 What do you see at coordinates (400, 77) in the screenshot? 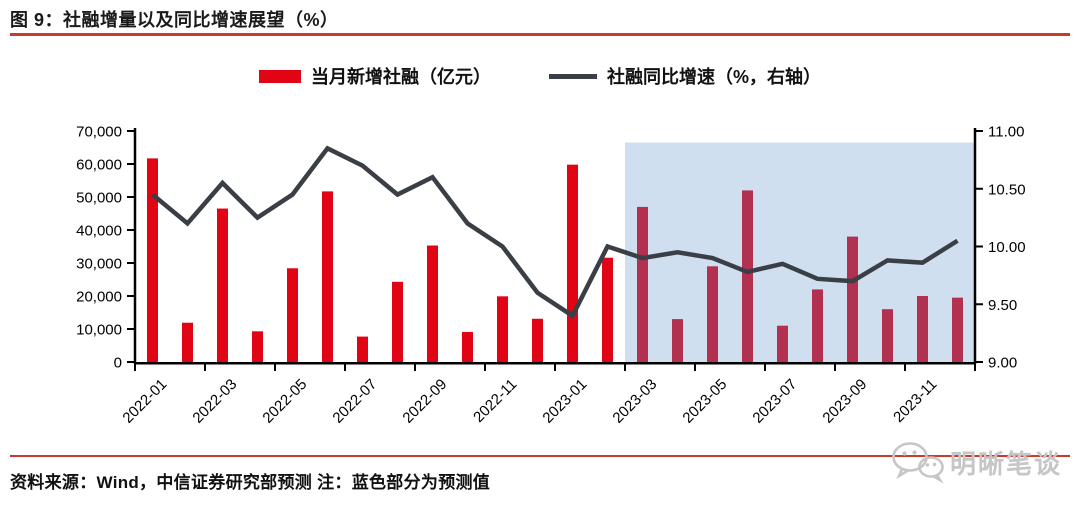
I see `bar-series-label: 当月新增社融（亿元）` at bounding box center [400, 77].